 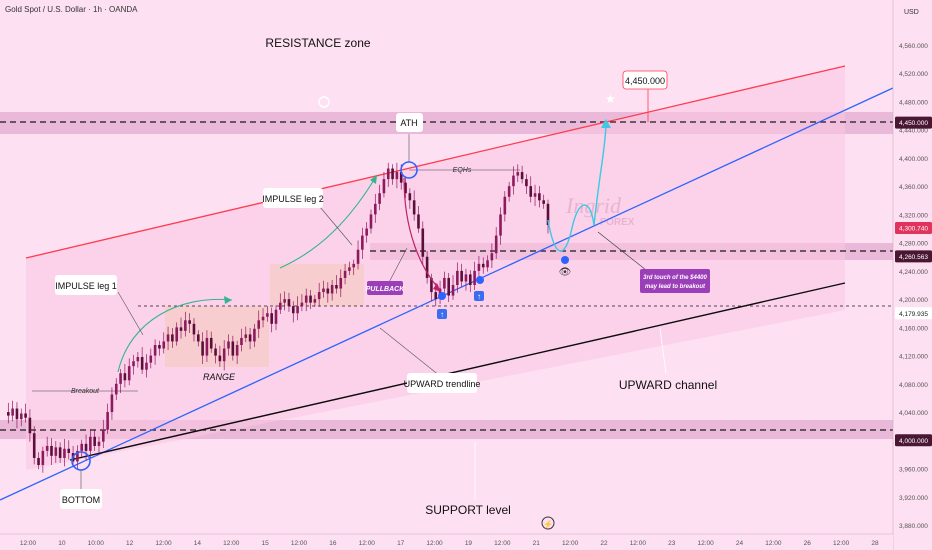 I want to click on watermark-logo: Ingrid FOREX, so click(x=600, y=210).